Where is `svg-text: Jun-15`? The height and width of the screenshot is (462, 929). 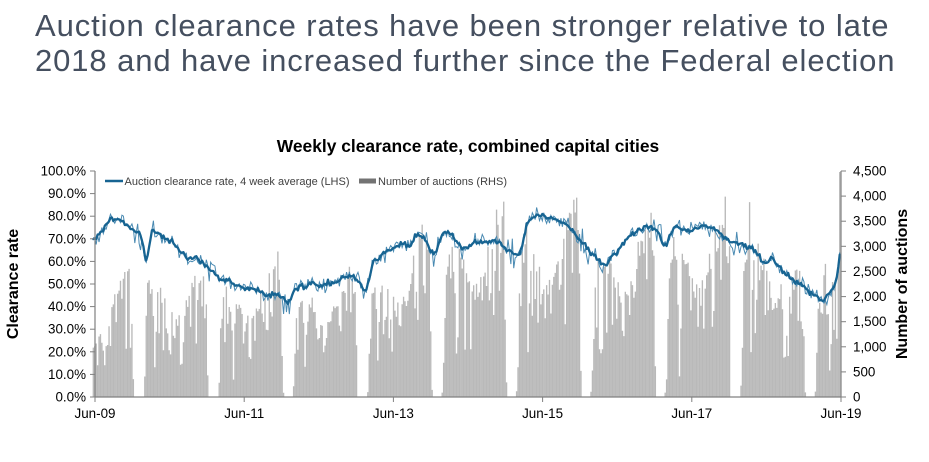
svg-text: Jun-15 is located at coordinates (542, 413).